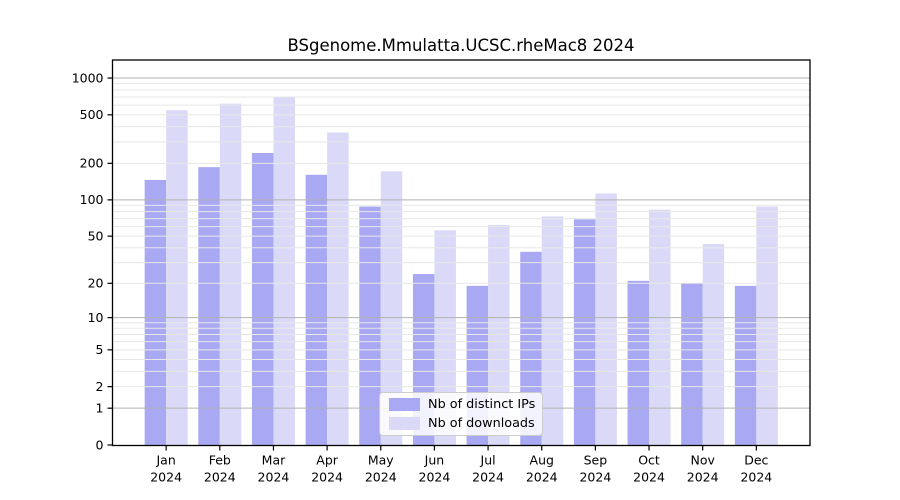  What do you see at coordinates (756, 460) in the screenshot?
I see `x-tick-label-month: Dec` at bounding box center [756, 460].